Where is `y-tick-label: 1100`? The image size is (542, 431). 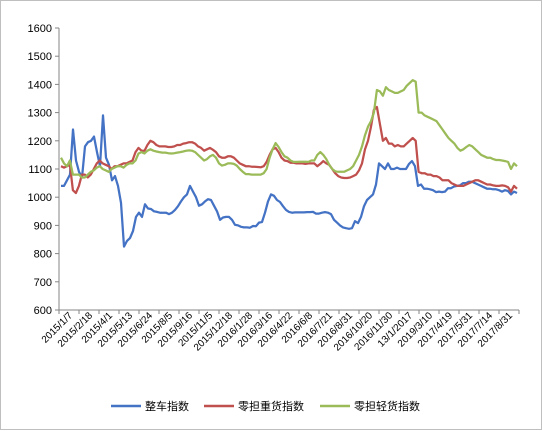 y-tick-label: 1100 is located at coordinates (40, 170).